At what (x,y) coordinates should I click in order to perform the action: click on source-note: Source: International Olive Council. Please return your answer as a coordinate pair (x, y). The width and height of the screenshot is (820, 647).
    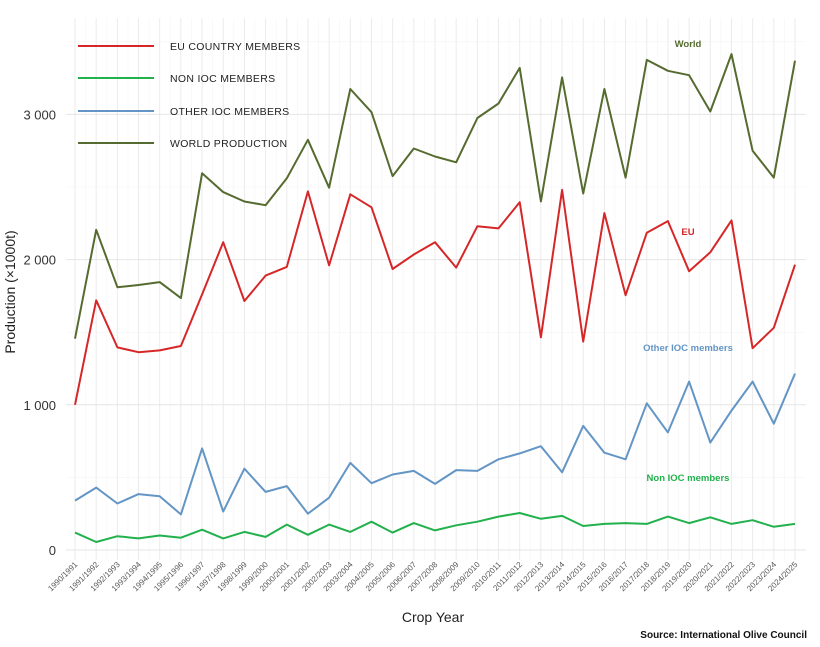
    Looking at the image, I should click on (723, 635).